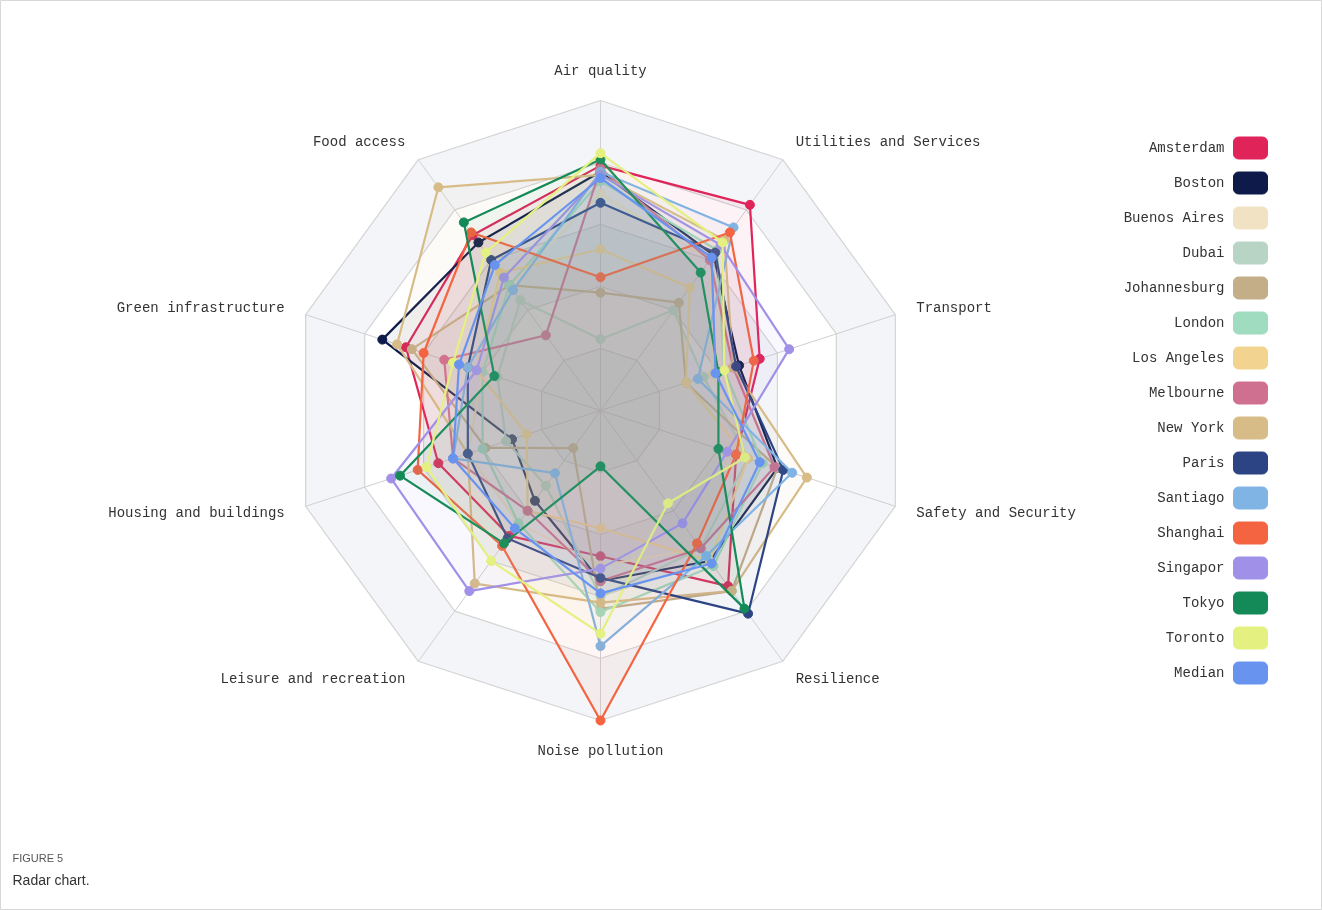 Image resolution: width=1322 pixels, height=910 pixels. What do you see at coordinates (1203, 603) in the screenshot?
I see `legend-label: Tokyo` at bounding box center [1203, 603].